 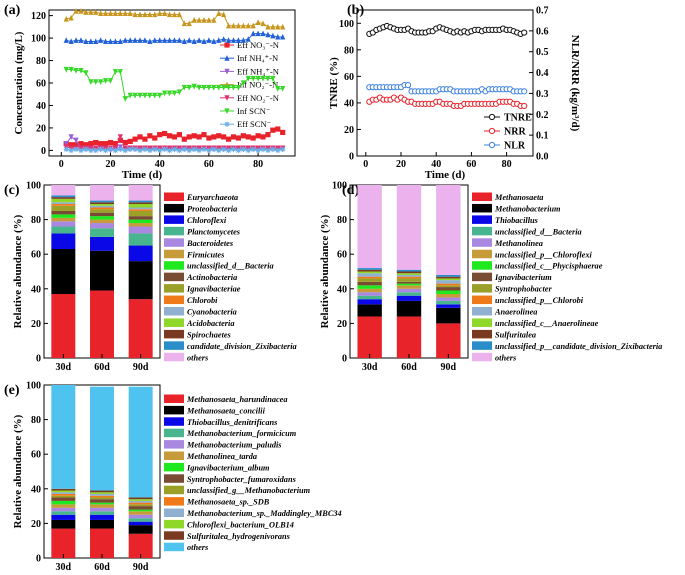 What do you see at coordinates (507, 164) in the screenshot?
I see `panel-b-xtick-label: 80` at bounding box center [507, 164].